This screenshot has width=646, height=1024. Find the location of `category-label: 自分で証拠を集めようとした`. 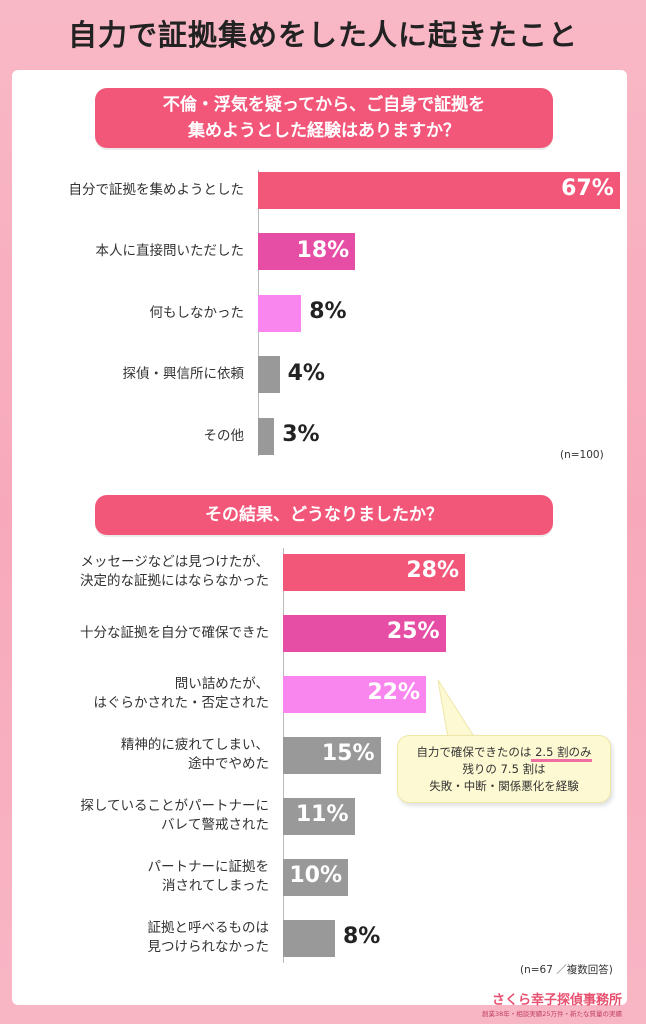

category-label: 自分で証拠を集めようとした is located at coordinates (156, 189).